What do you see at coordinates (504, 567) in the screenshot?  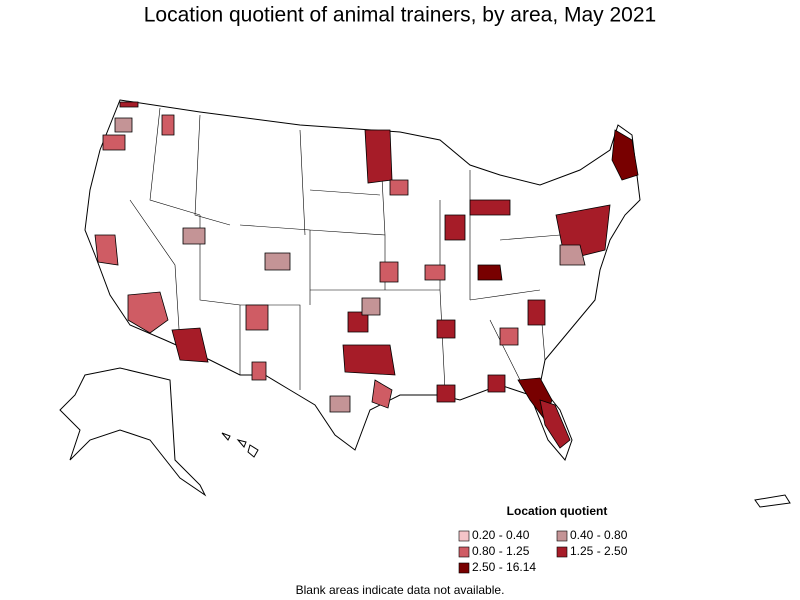 I see `legend-label: 2.50 - 16.14` at bounding box center [504, 567].